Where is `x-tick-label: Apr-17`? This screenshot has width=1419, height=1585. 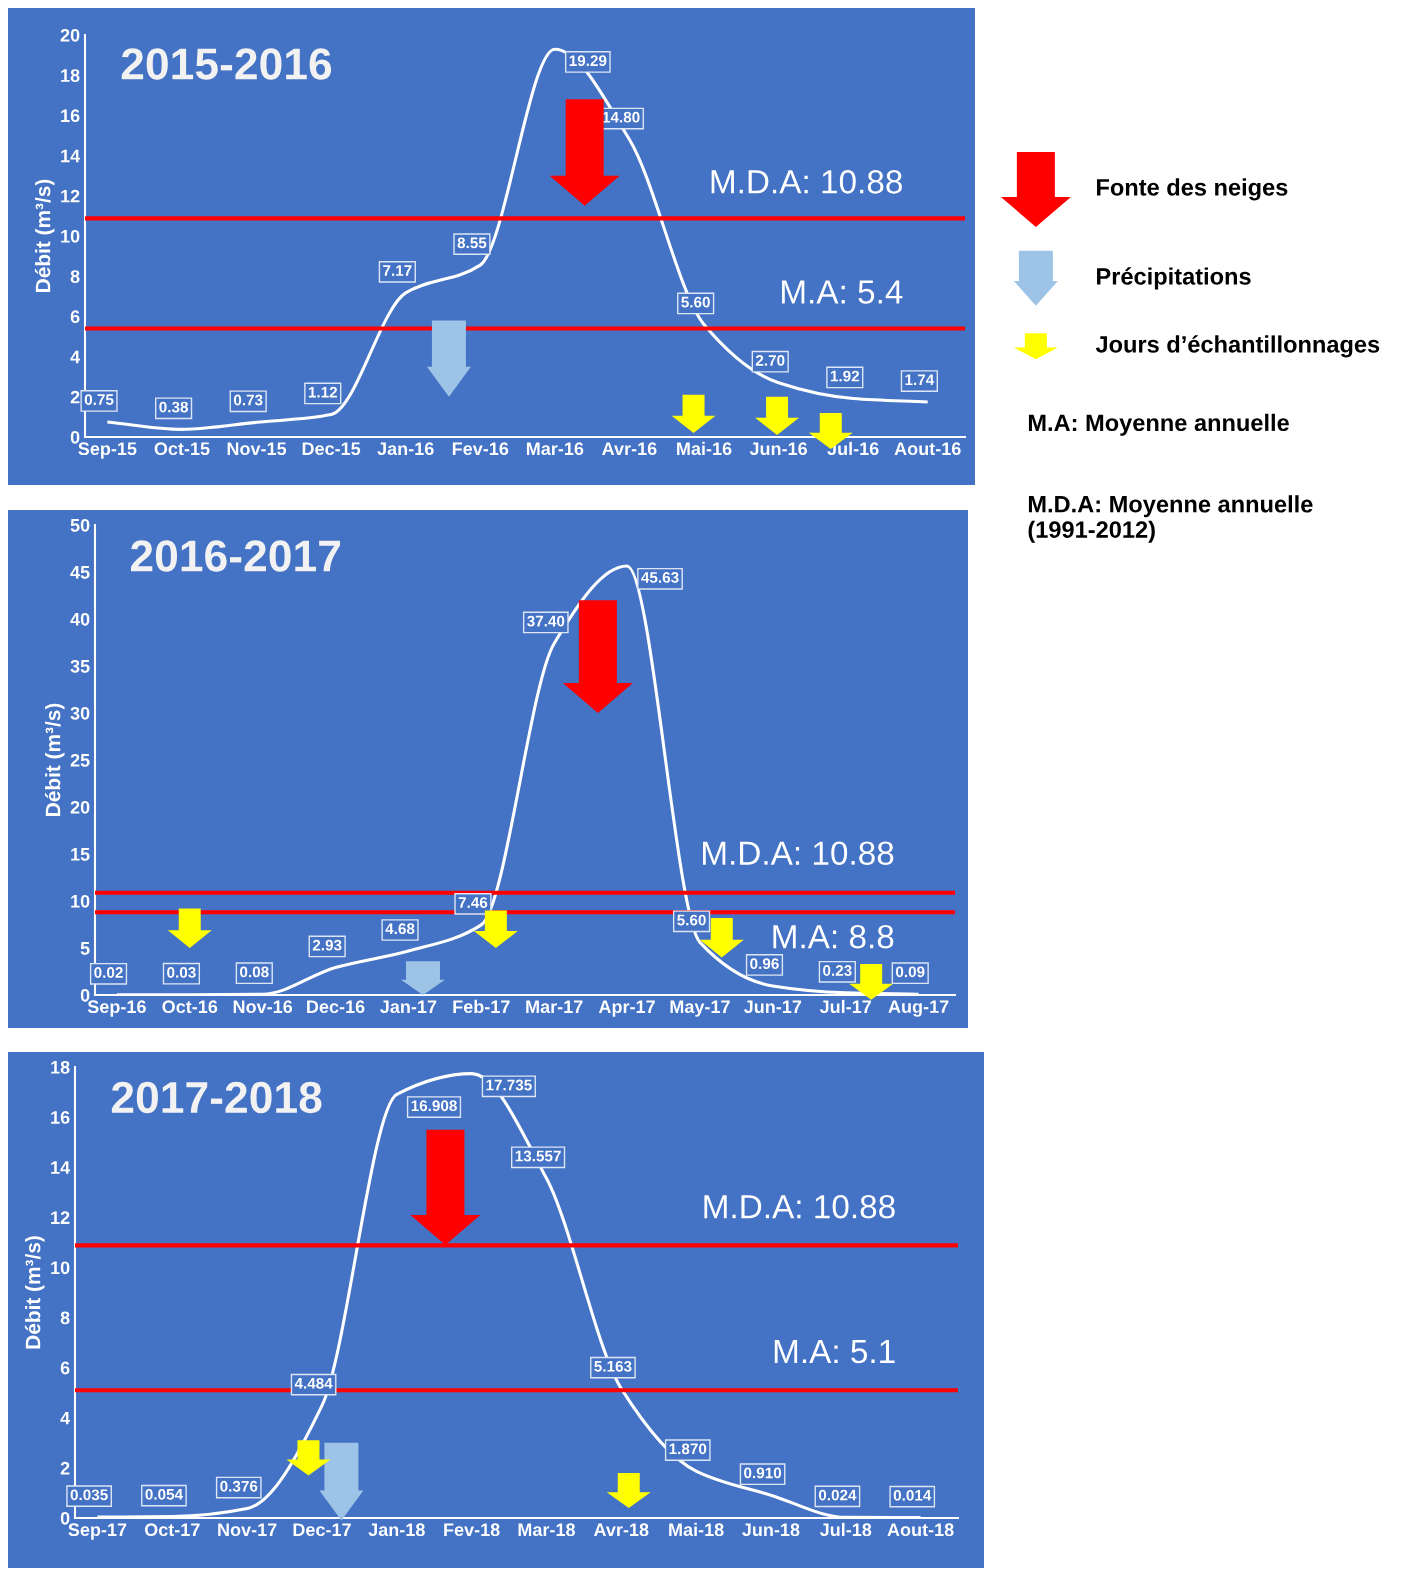 x-tick-label: Apr-17 is located at coordinates (626, 1008).